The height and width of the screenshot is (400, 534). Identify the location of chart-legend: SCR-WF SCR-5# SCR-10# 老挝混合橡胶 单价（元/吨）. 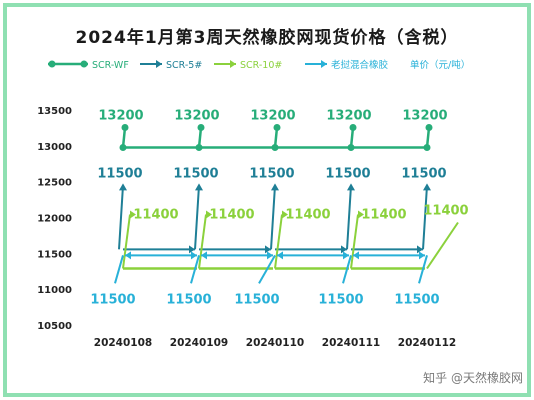
(259, 65).